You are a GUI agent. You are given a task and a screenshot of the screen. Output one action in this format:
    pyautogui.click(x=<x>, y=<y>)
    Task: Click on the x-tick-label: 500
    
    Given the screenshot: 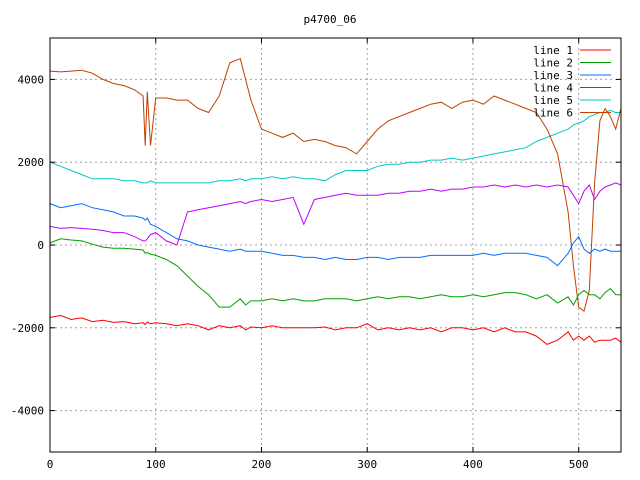 What is the action you would take?
    pyautogui.click(x=579, y=464)
    